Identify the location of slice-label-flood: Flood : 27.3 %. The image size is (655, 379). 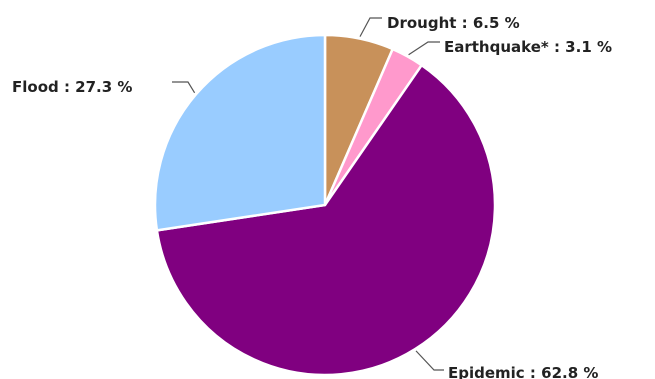
(72, 87).